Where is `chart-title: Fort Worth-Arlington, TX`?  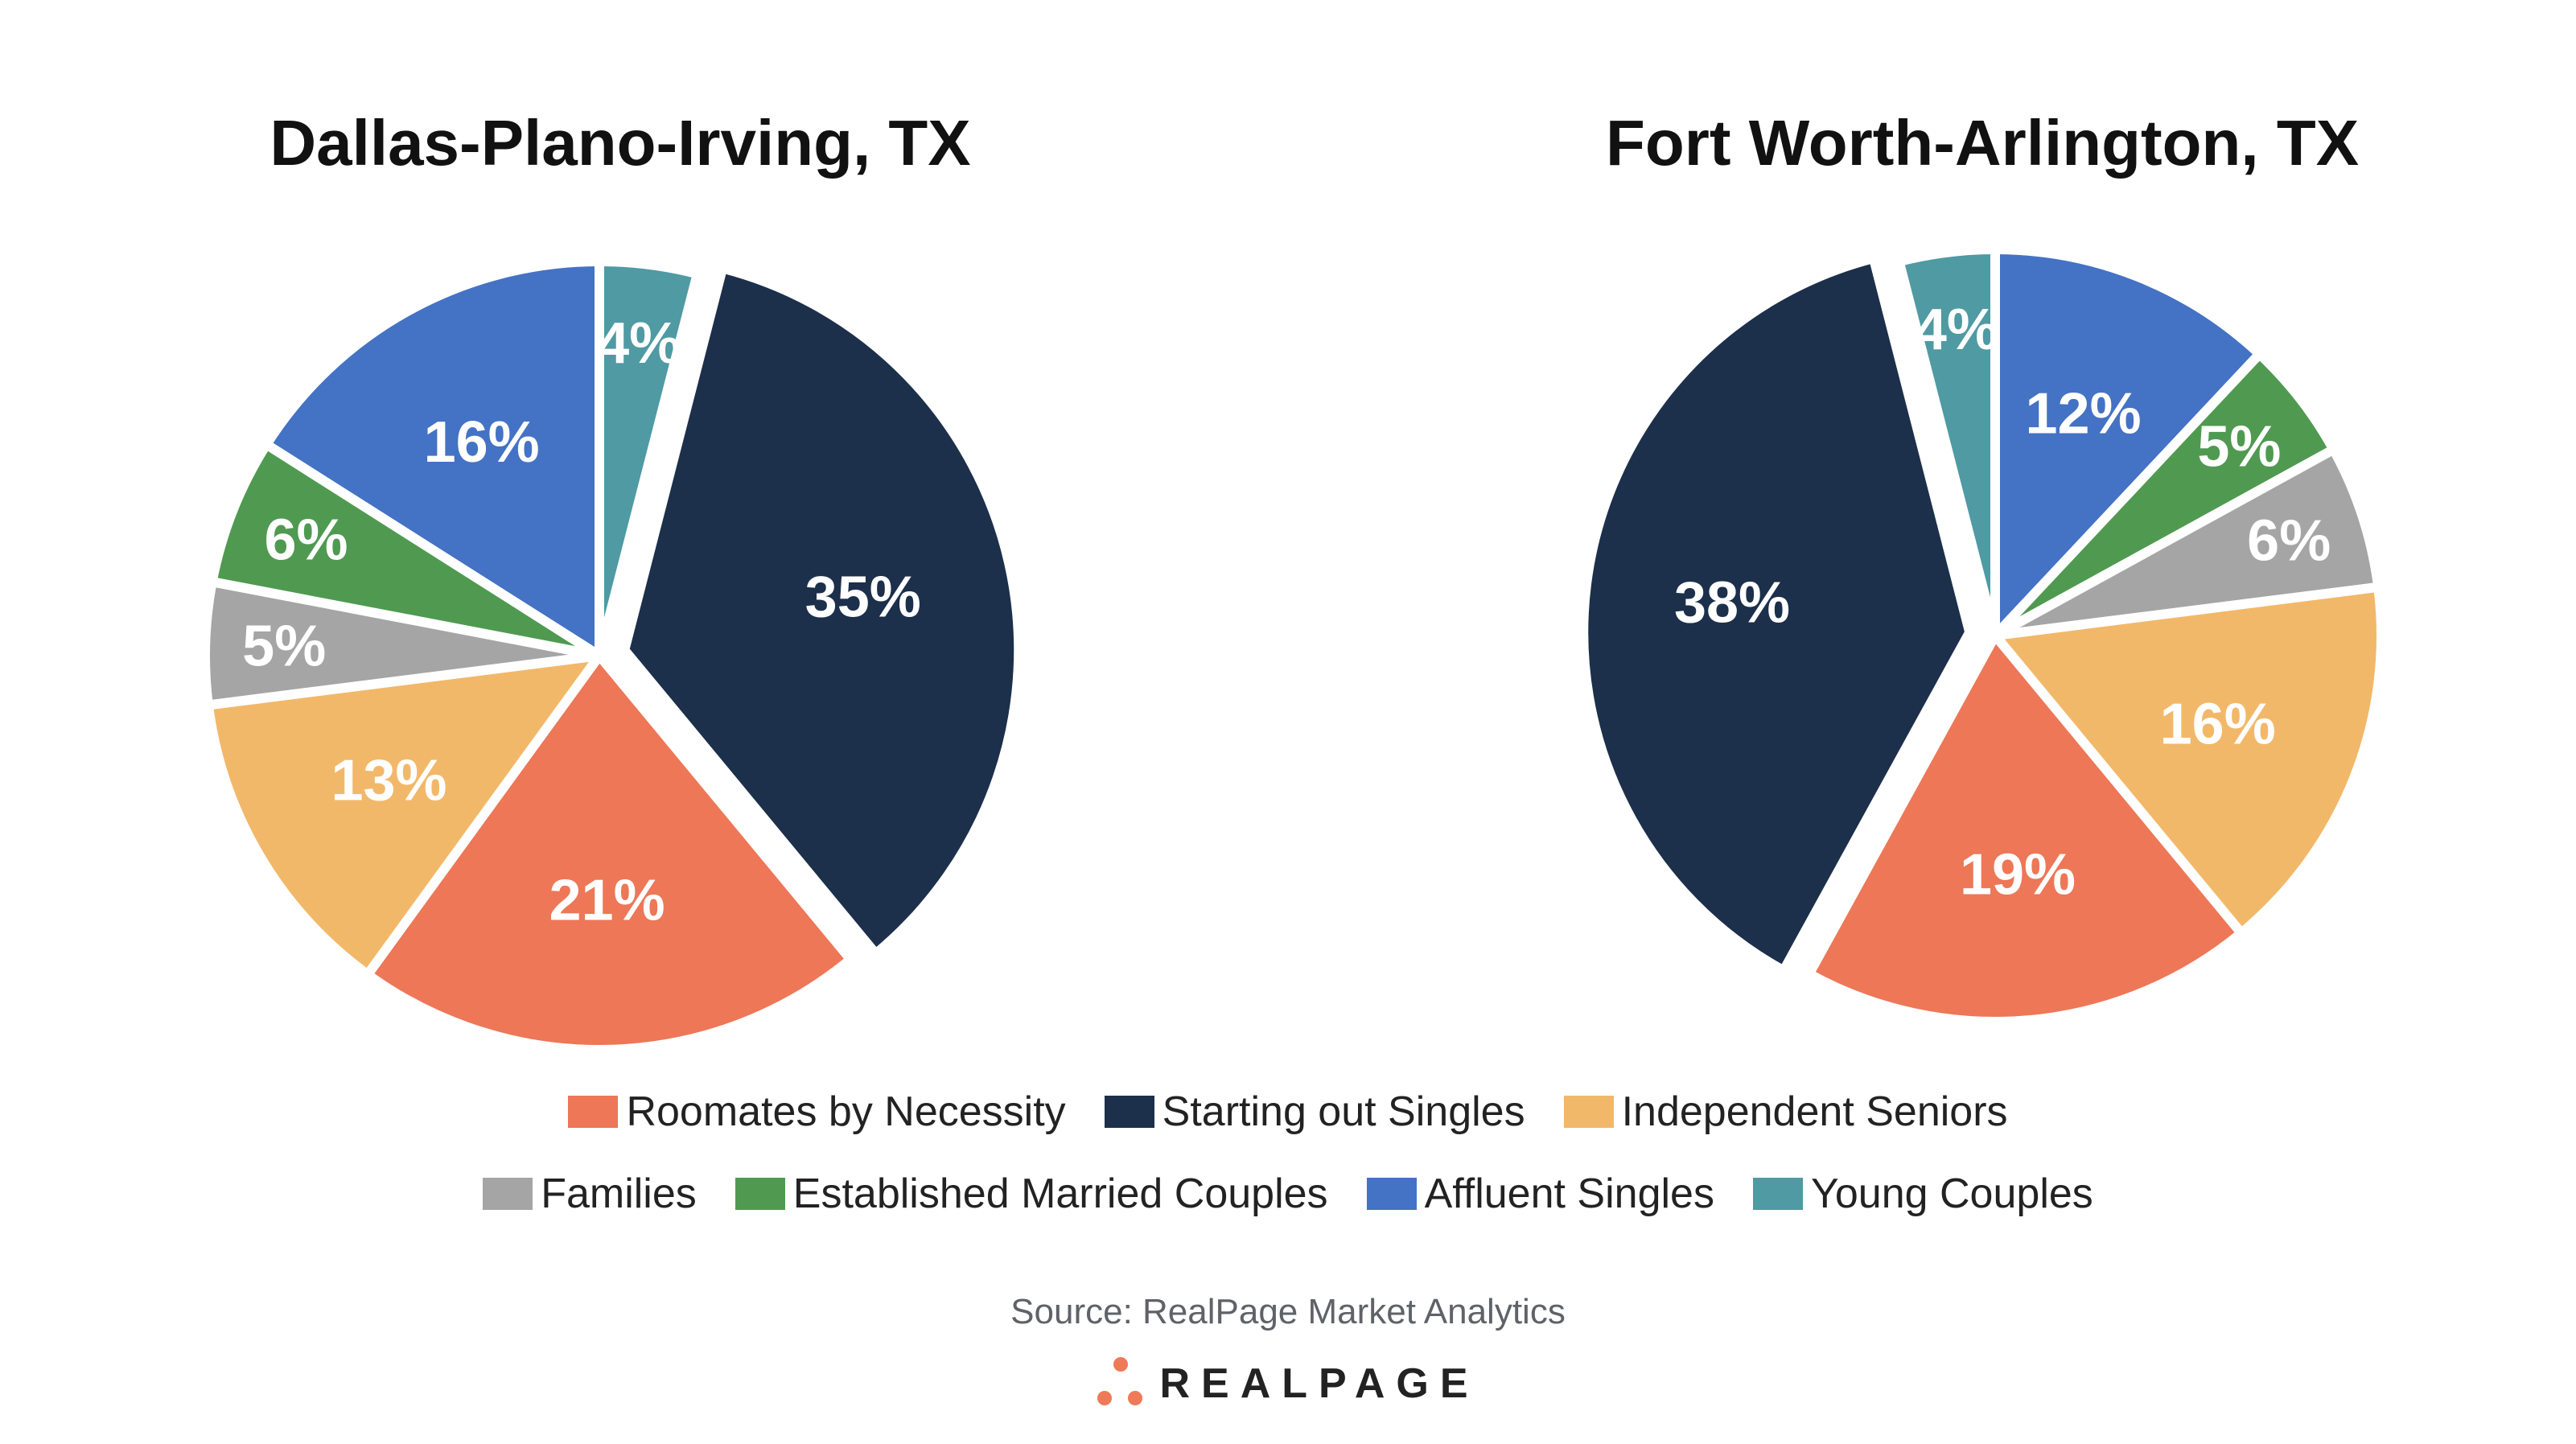 chart-title: Fort Worth-Arlington, TX is located at coordinates (1982, 143).